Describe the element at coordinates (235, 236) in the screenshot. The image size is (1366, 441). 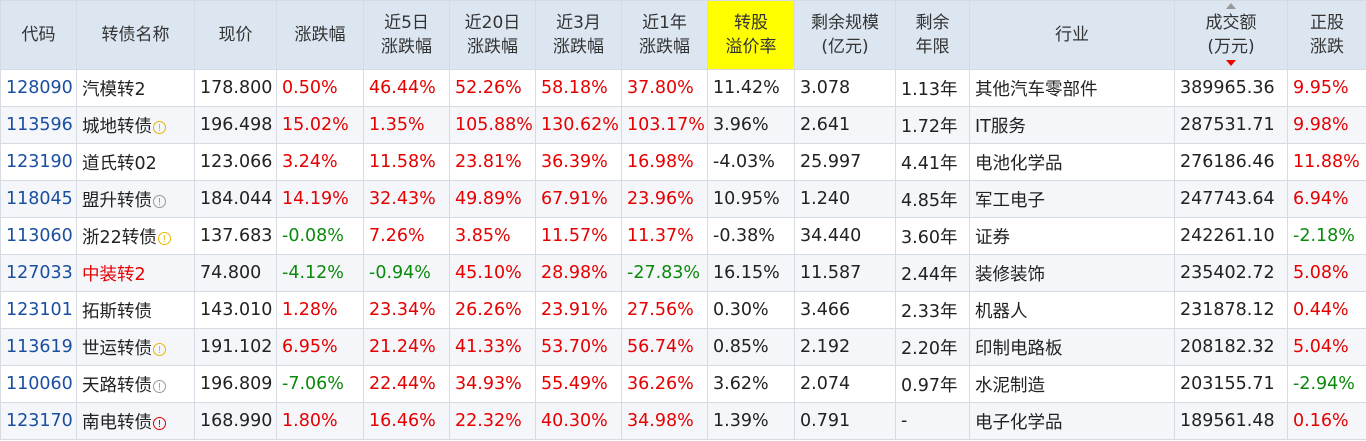
I see `cell-price: 137.683` at that location.